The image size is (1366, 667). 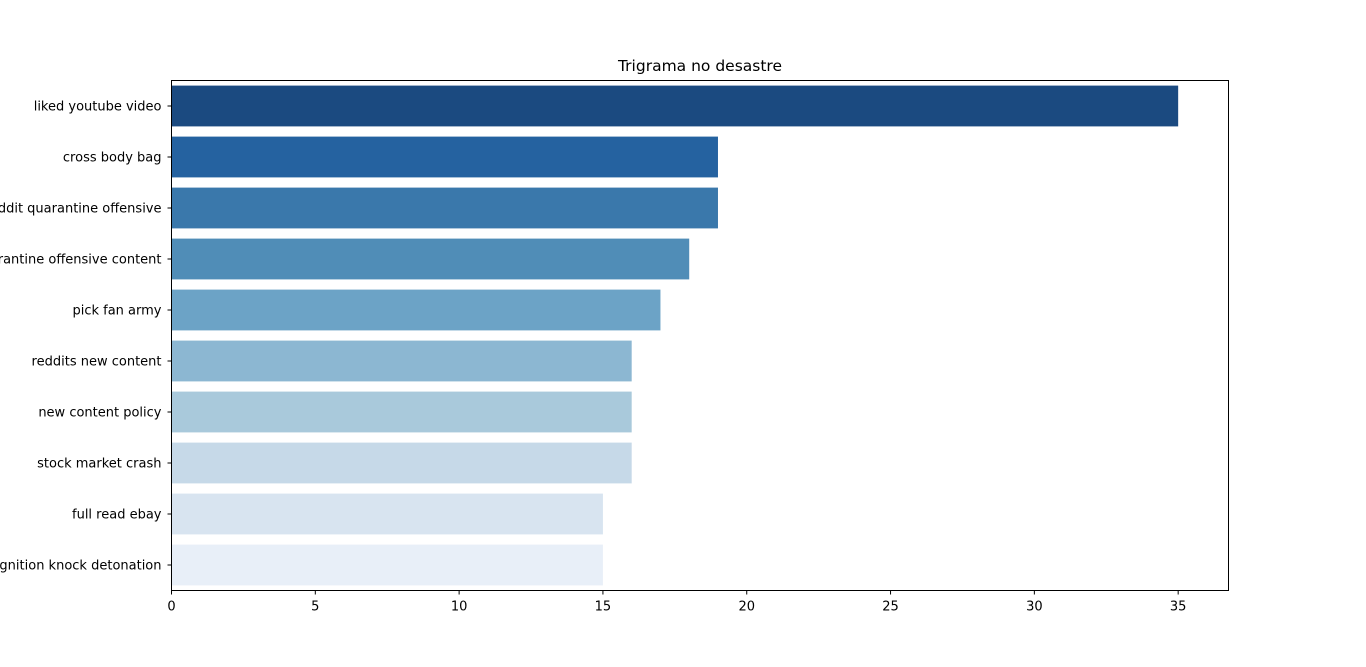 I want to click on y-tick-label: liked youtube video, so click(x=98, y=107).